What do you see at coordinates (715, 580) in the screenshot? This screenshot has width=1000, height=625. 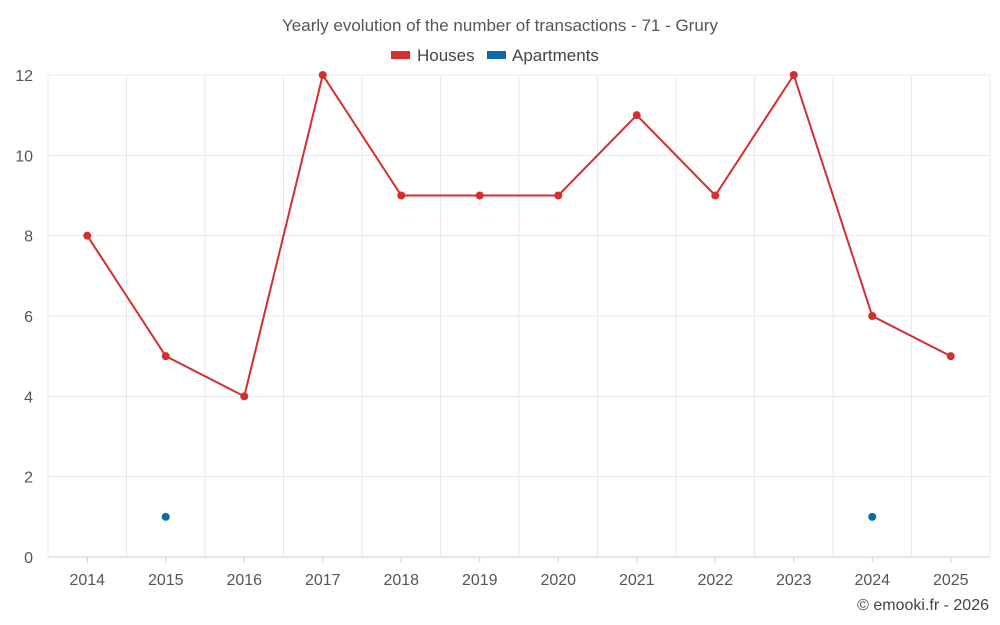 I see `x-tick-label: 2022` at bounding box center [715, 580].